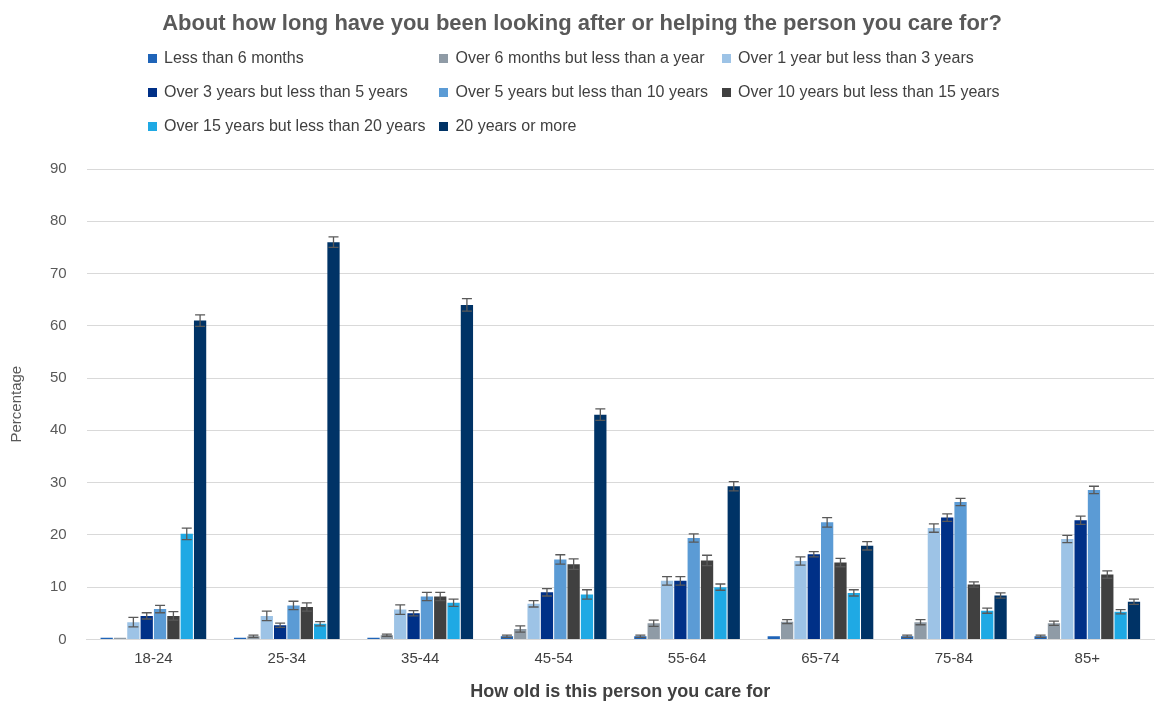  I want to click on legend-label: Over 10 years but less than 15 years, so click(869, 92).